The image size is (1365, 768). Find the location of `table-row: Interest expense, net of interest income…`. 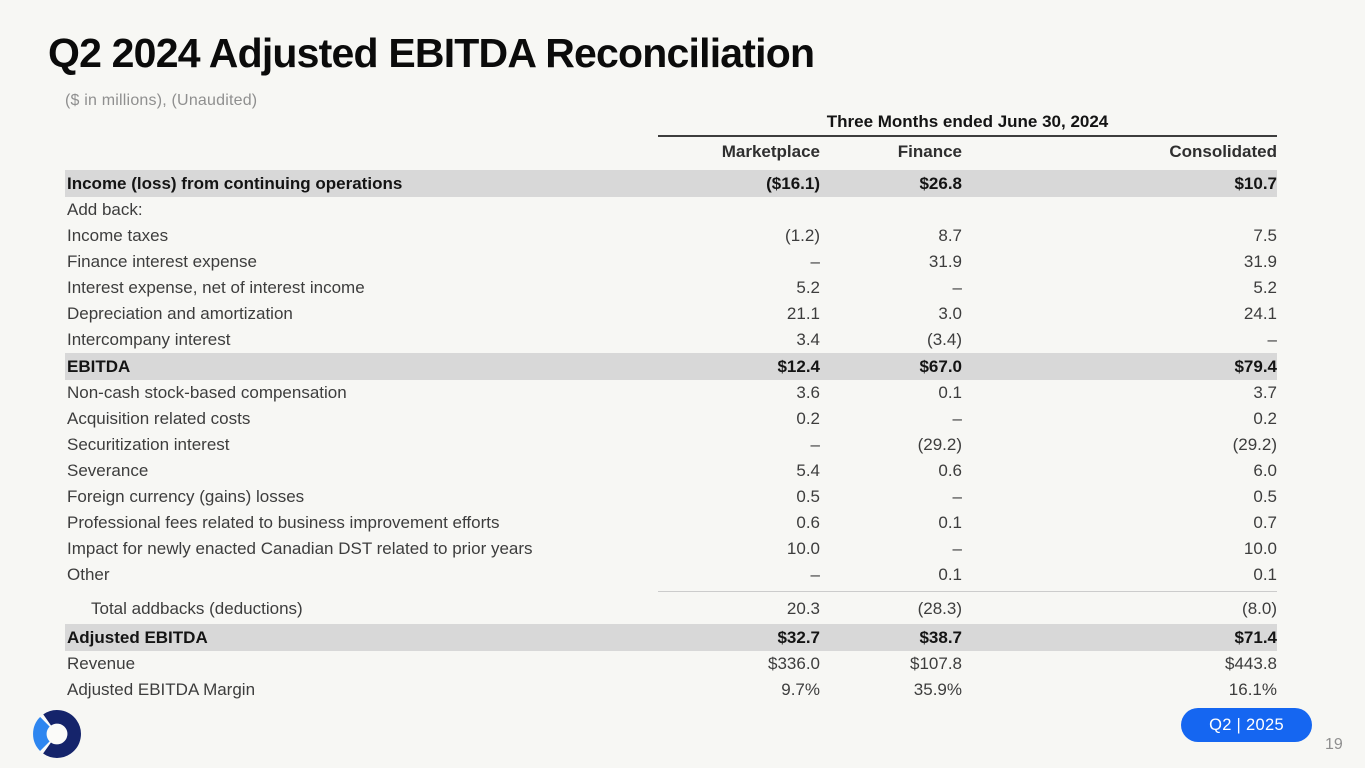

table-row: Interest expense, net of interest income… is located at coordinates (671, 288).